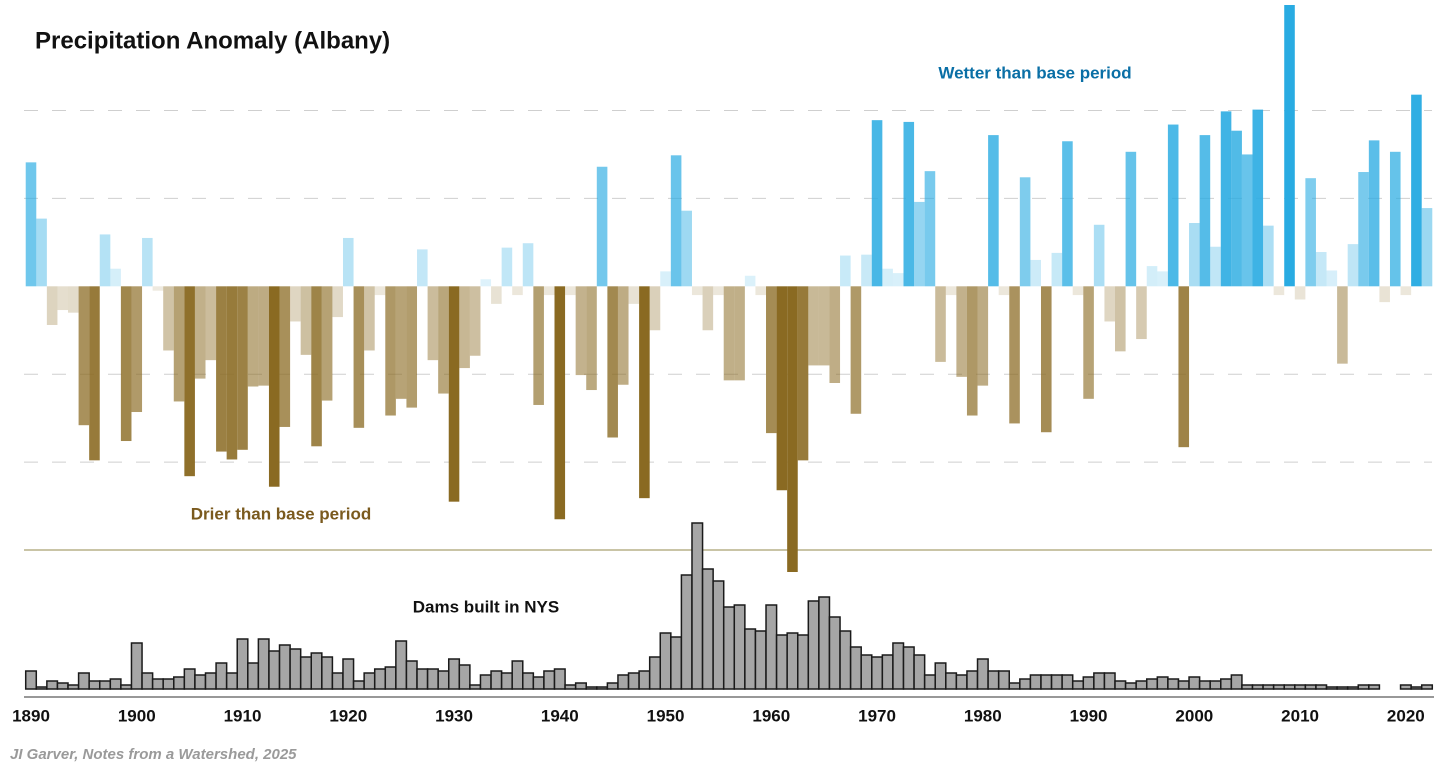 This screenshot has height=783, width=1456. I want to click on x-tick-label: 1970, so click(877, 715).